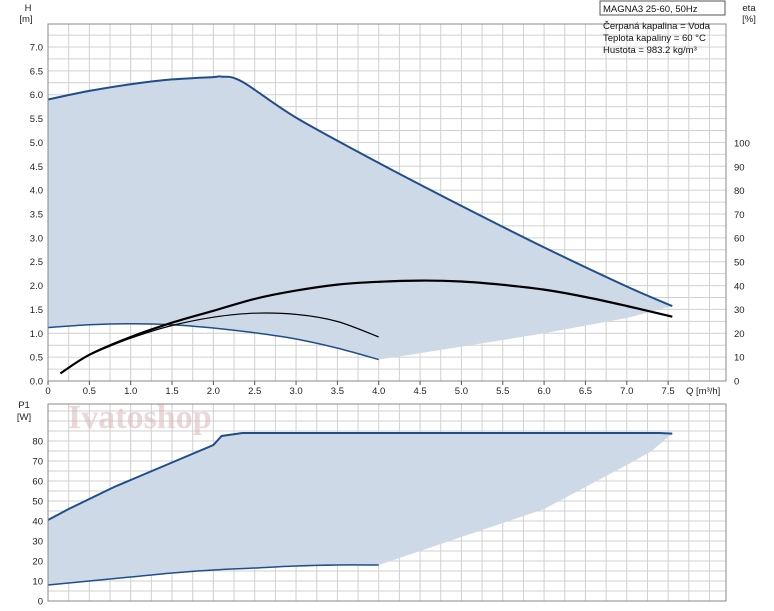  Describe the element at coordinates (24, 417) in the screenshot. I see `power-axis-unit: [W]` at that location.